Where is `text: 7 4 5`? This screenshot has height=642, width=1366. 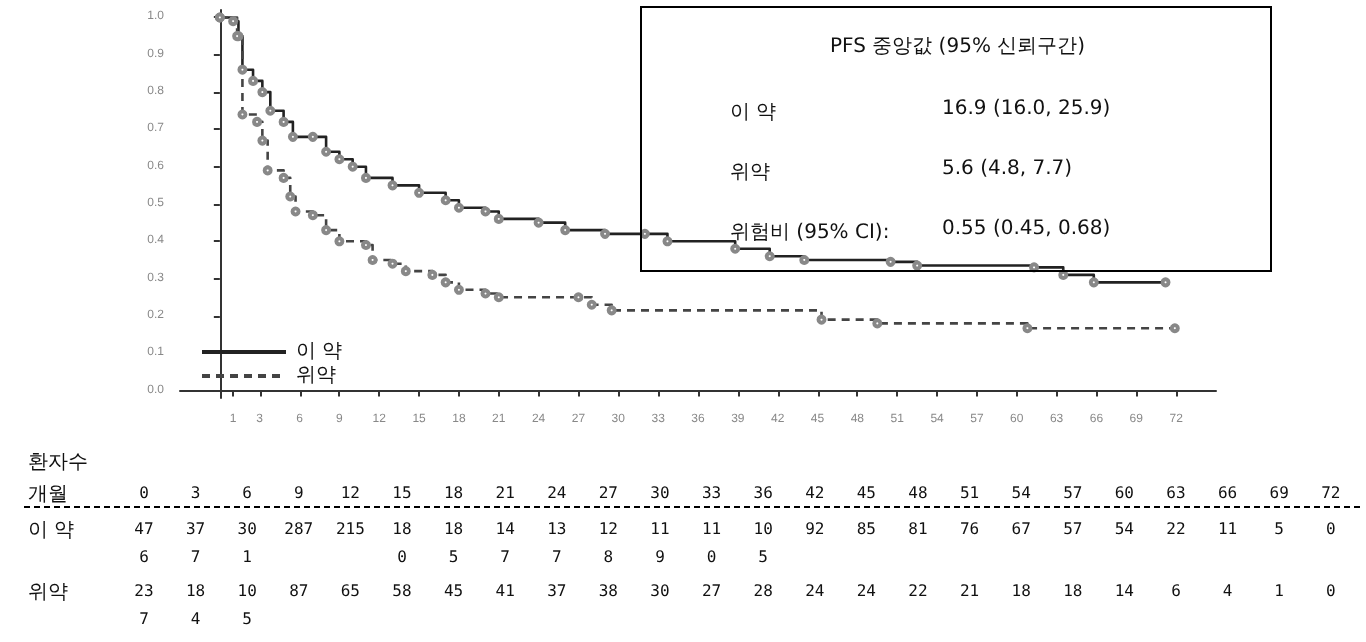 text: 7 4 5 is located at coordinates (196, 619).